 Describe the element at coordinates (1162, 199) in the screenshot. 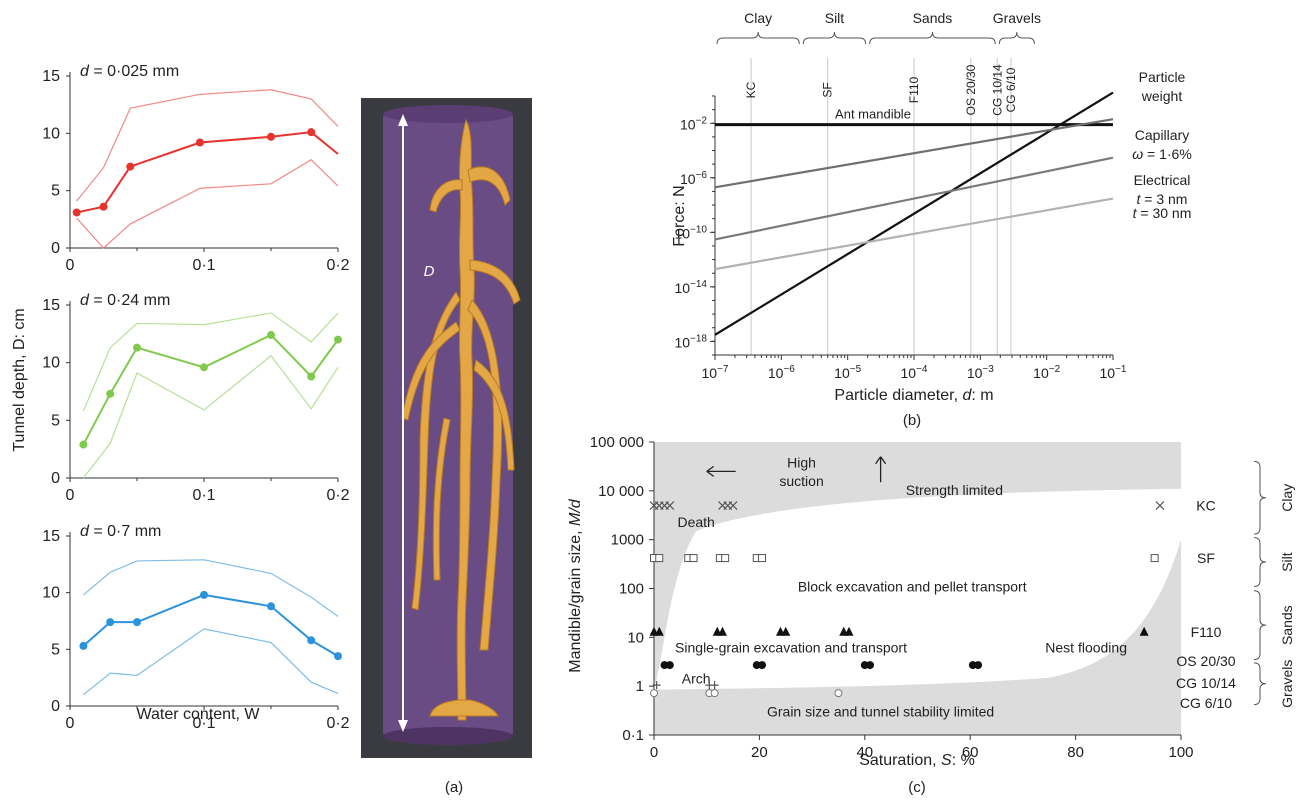

I see `series-label: t = 3 nm` at that location.